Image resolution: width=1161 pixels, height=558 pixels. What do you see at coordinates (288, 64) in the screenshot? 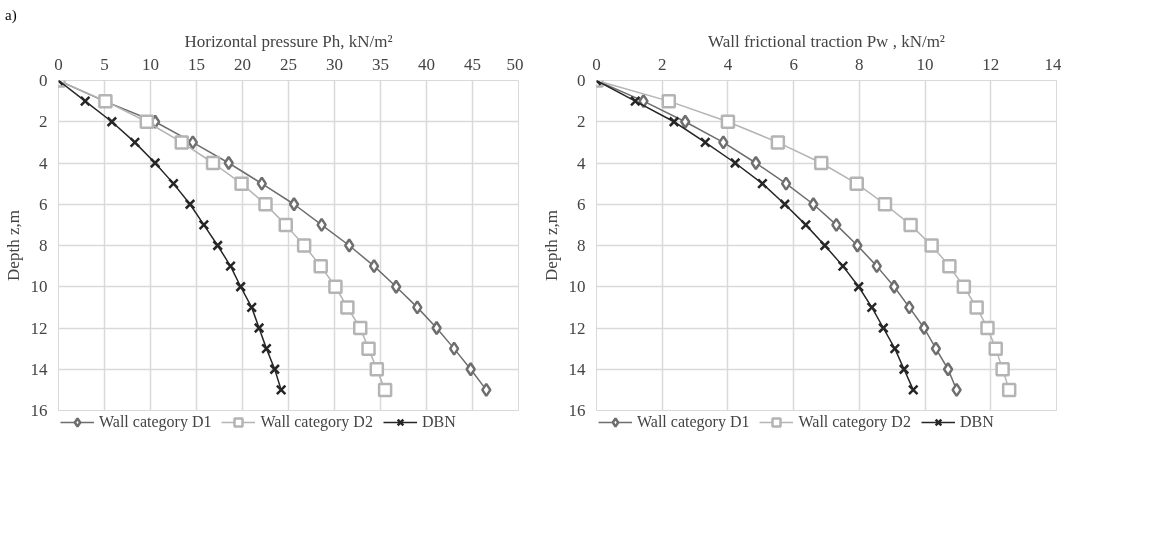
I see `x-tick-label: 25` at bounding box center [288, 64].